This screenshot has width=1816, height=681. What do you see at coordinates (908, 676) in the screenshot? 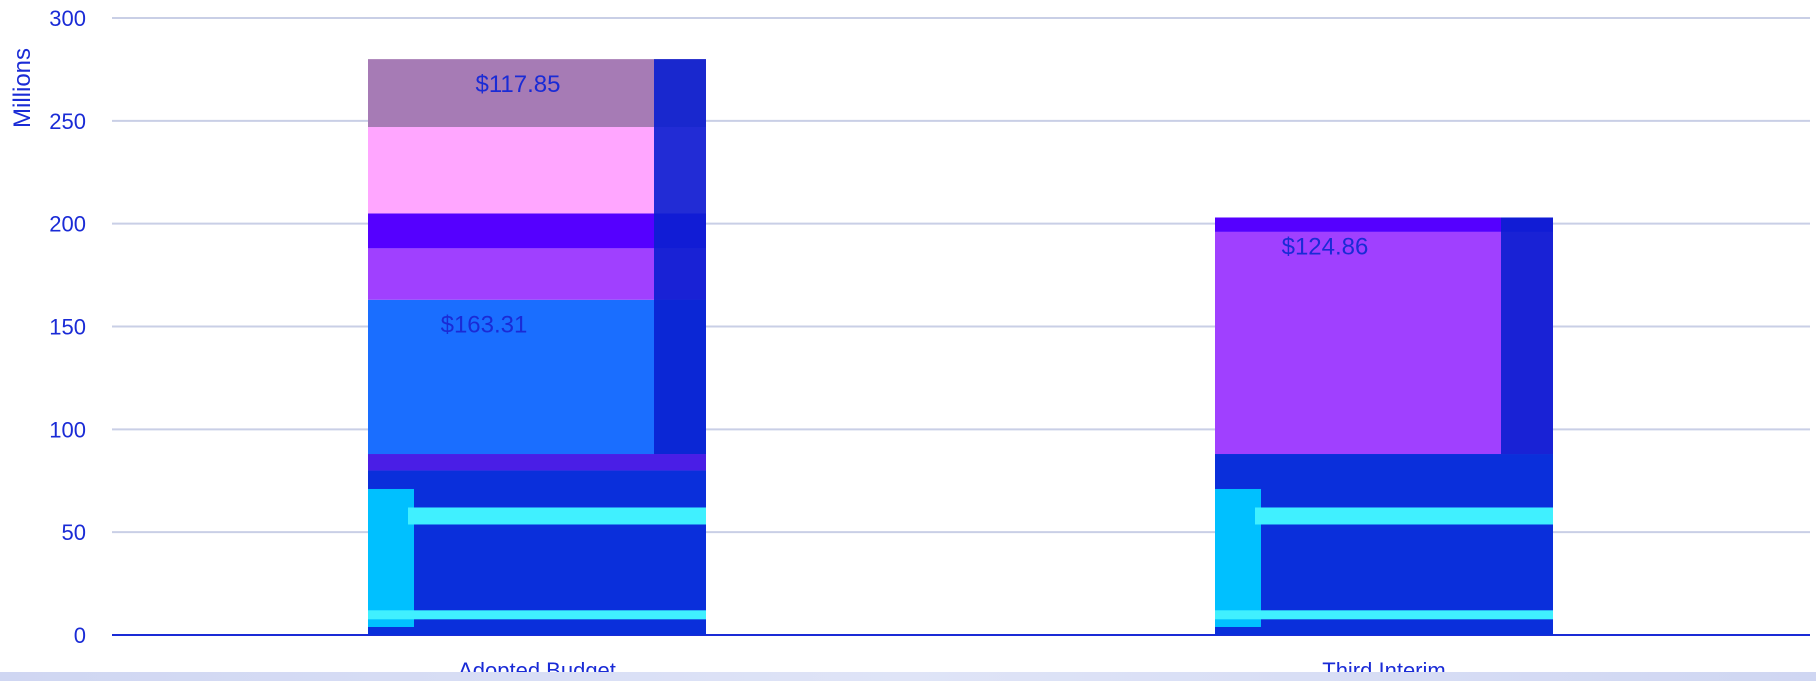
I see `bottom-strip` at bounding box center [908, 676].